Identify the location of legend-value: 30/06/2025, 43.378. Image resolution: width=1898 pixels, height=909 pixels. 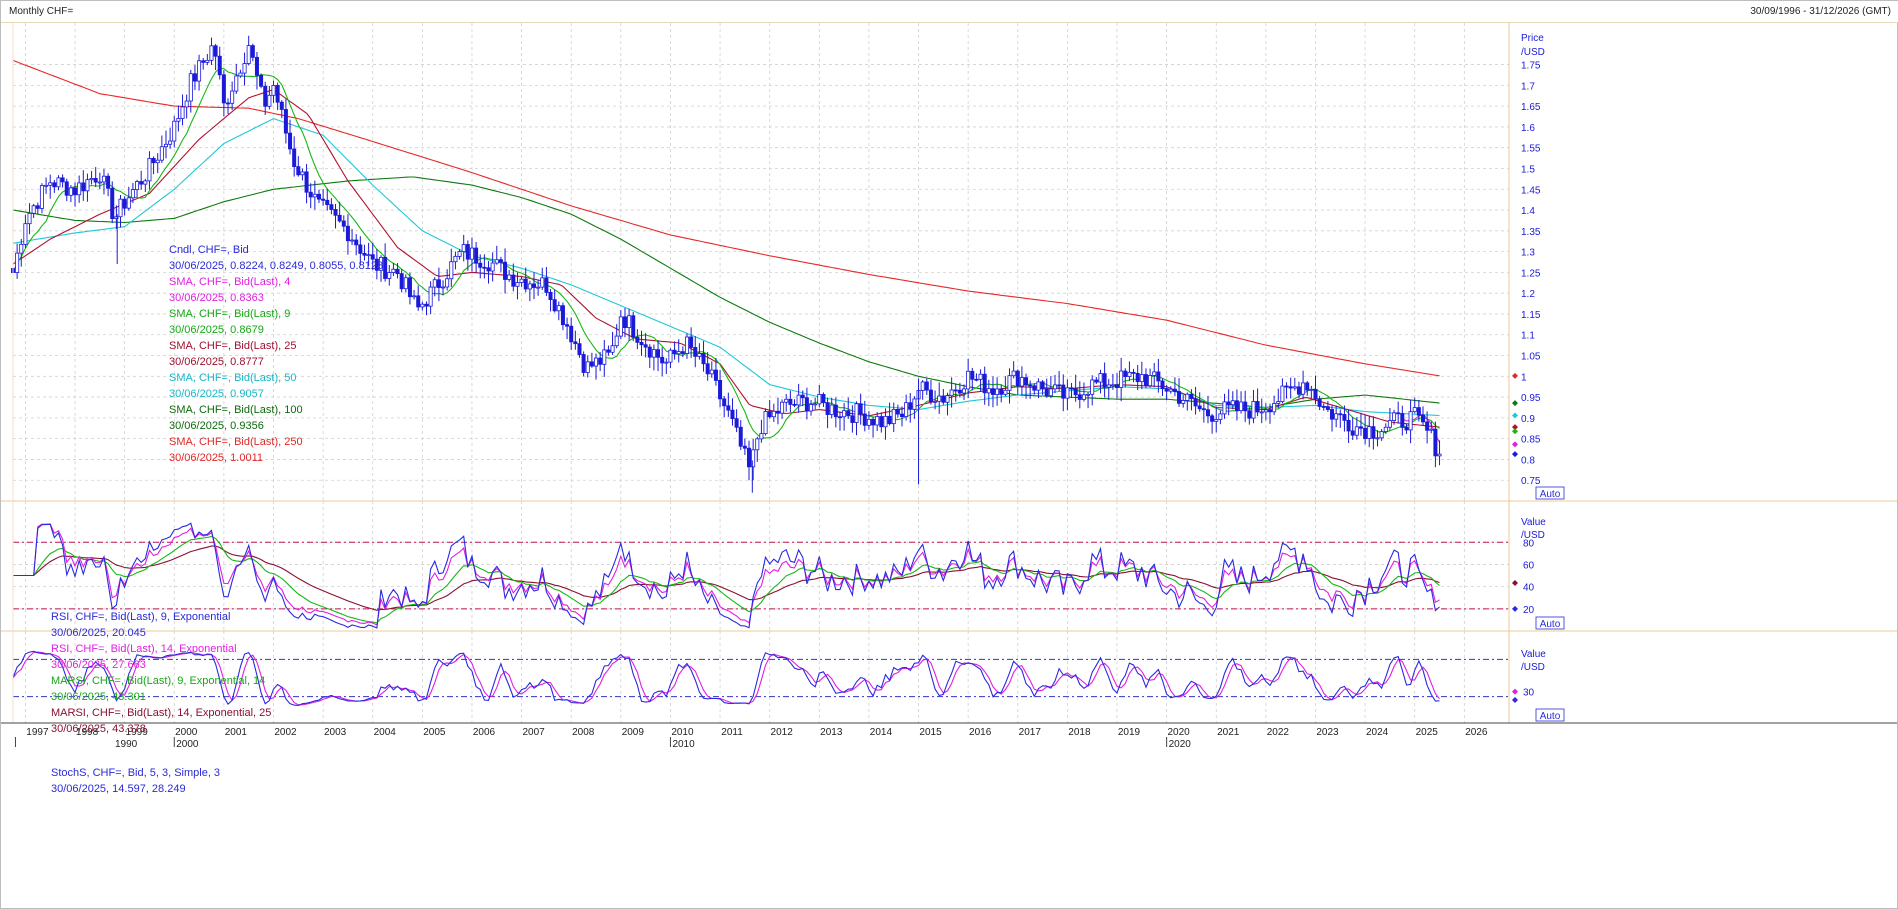
(98, 729).